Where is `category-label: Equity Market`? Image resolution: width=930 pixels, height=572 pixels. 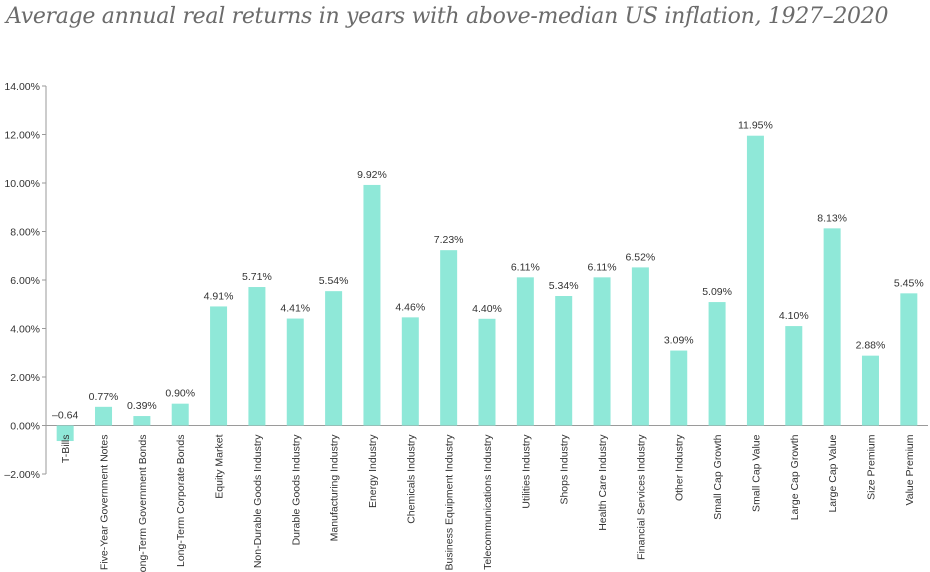 category-label: Equity Market is located at coordinates (220, 466).